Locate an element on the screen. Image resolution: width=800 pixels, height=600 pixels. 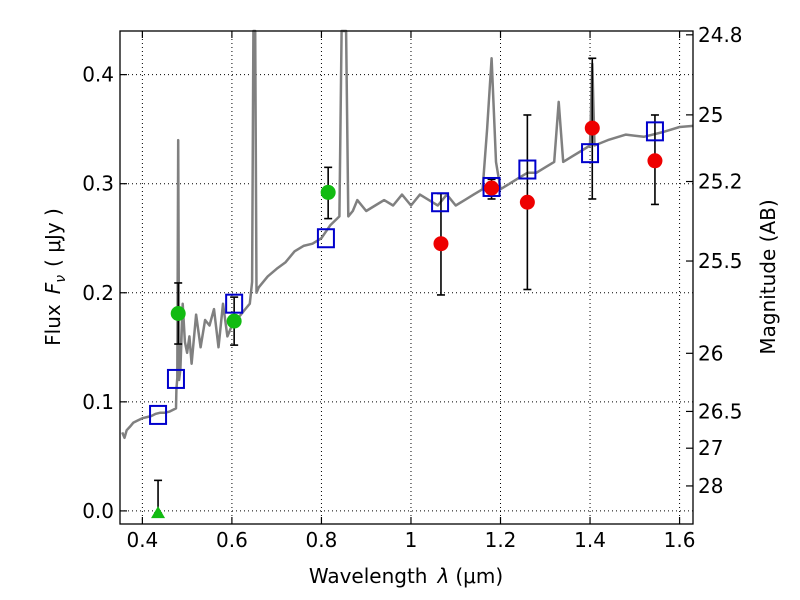
y2-tick-label: 24.8 is located at coordinates (720, 35).